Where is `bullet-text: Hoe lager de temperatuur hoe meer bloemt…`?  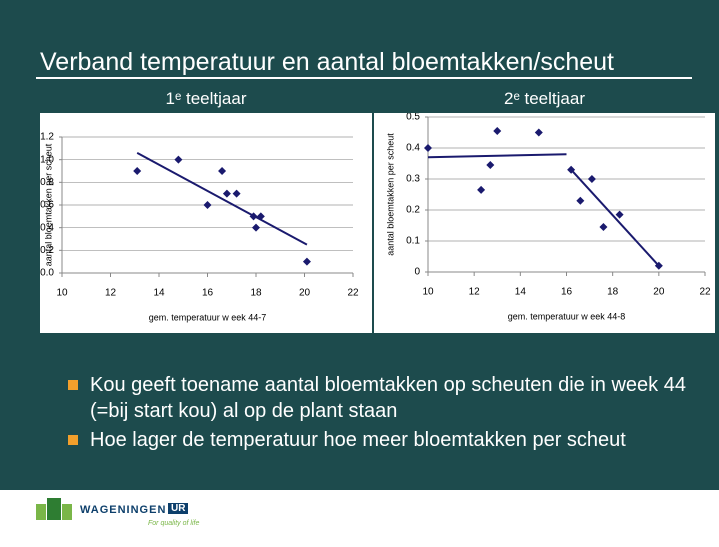
bullet-text: Hoe lager de temperatuur hoe meer bloemt… is located at coordinates (358, 440).